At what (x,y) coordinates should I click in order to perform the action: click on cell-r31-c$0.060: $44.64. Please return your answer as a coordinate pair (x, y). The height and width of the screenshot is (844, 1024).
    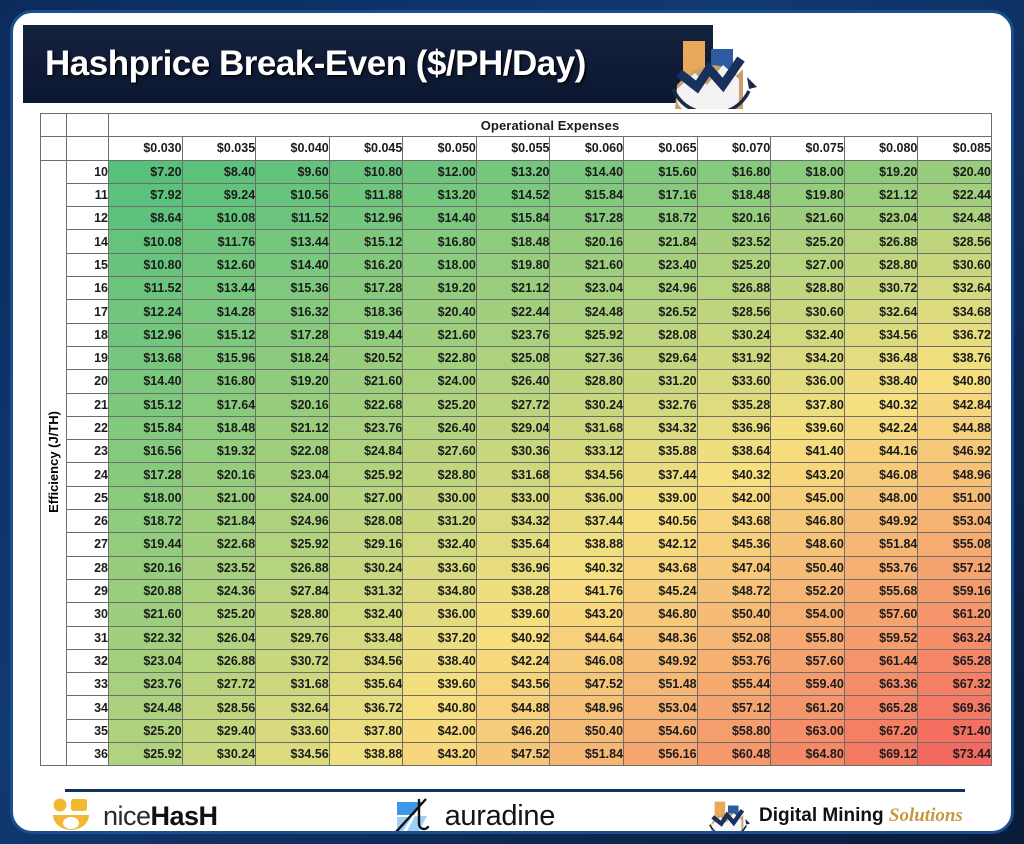
    Looking at the image, I should click on (587, 637).